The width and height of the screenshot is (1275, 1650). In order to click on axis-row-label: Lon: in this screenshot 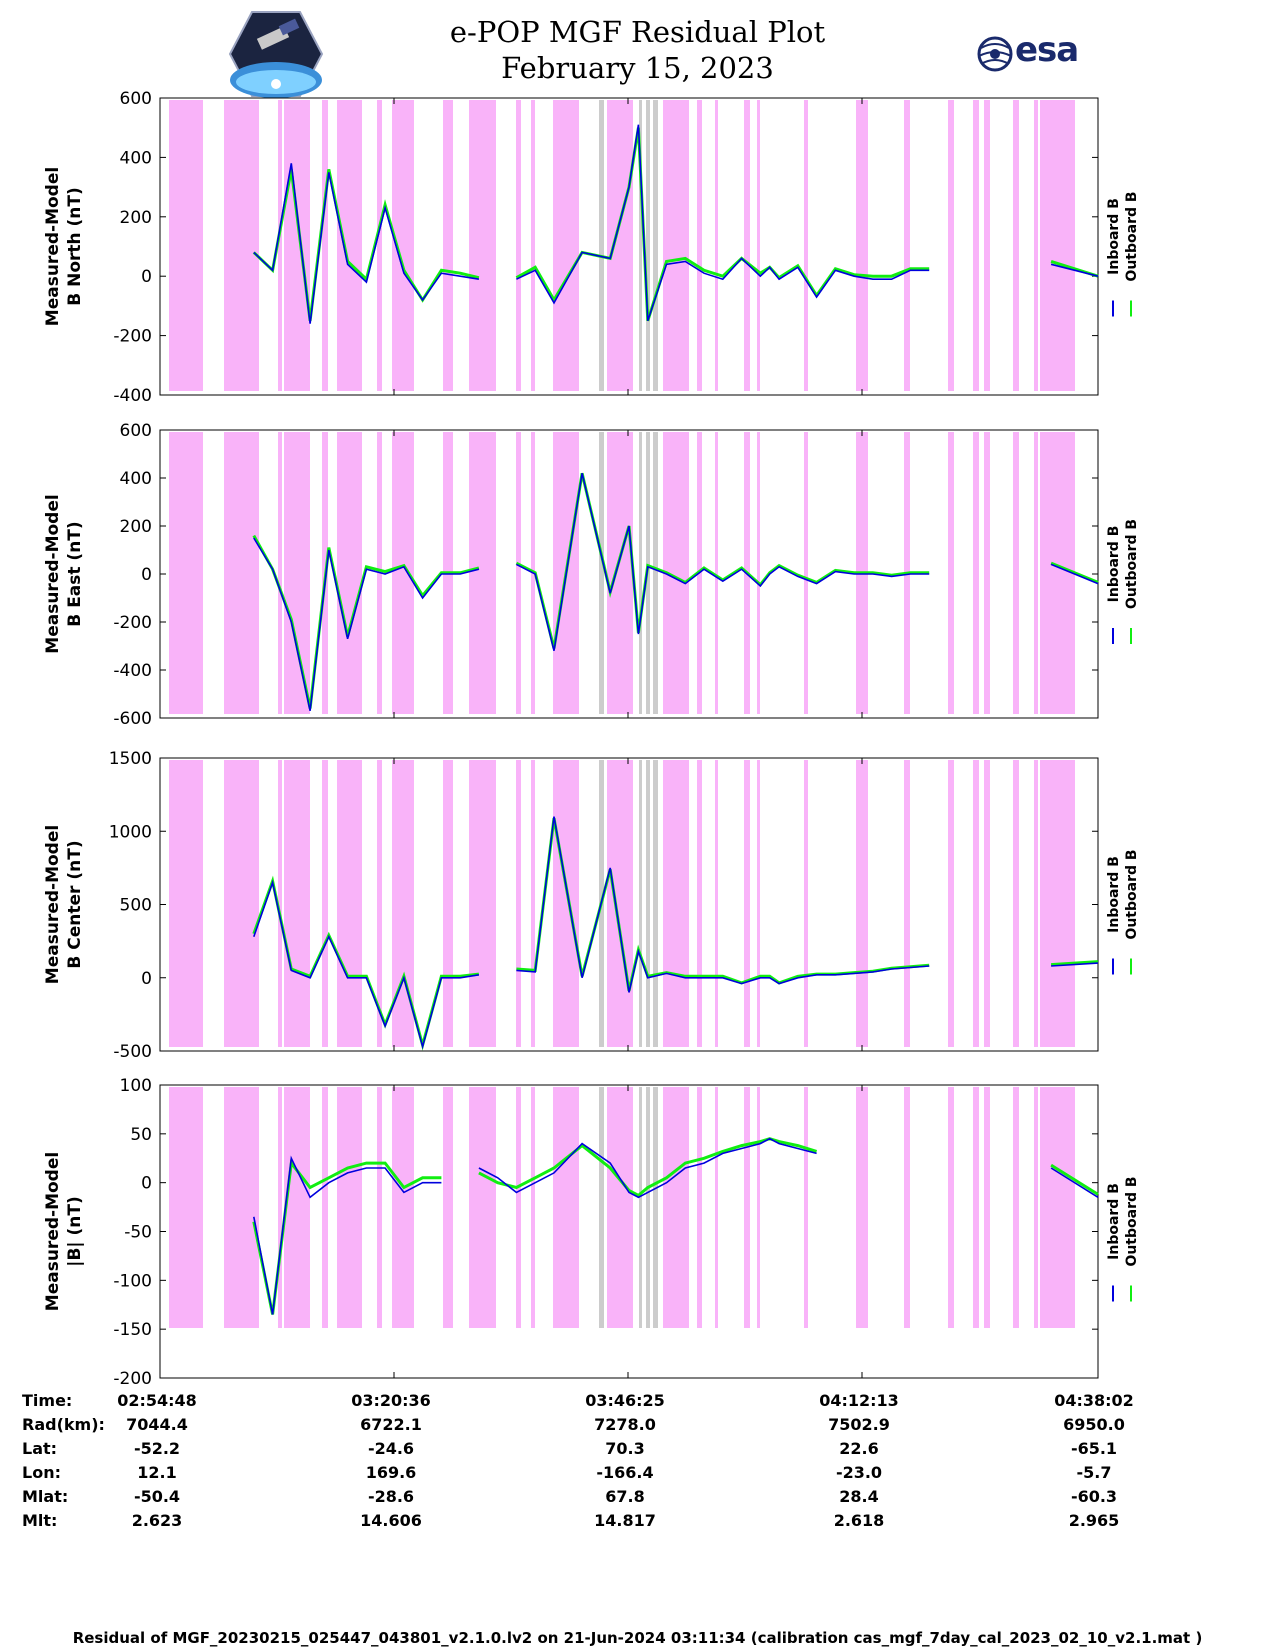, I will do `click(41, 1472)`.